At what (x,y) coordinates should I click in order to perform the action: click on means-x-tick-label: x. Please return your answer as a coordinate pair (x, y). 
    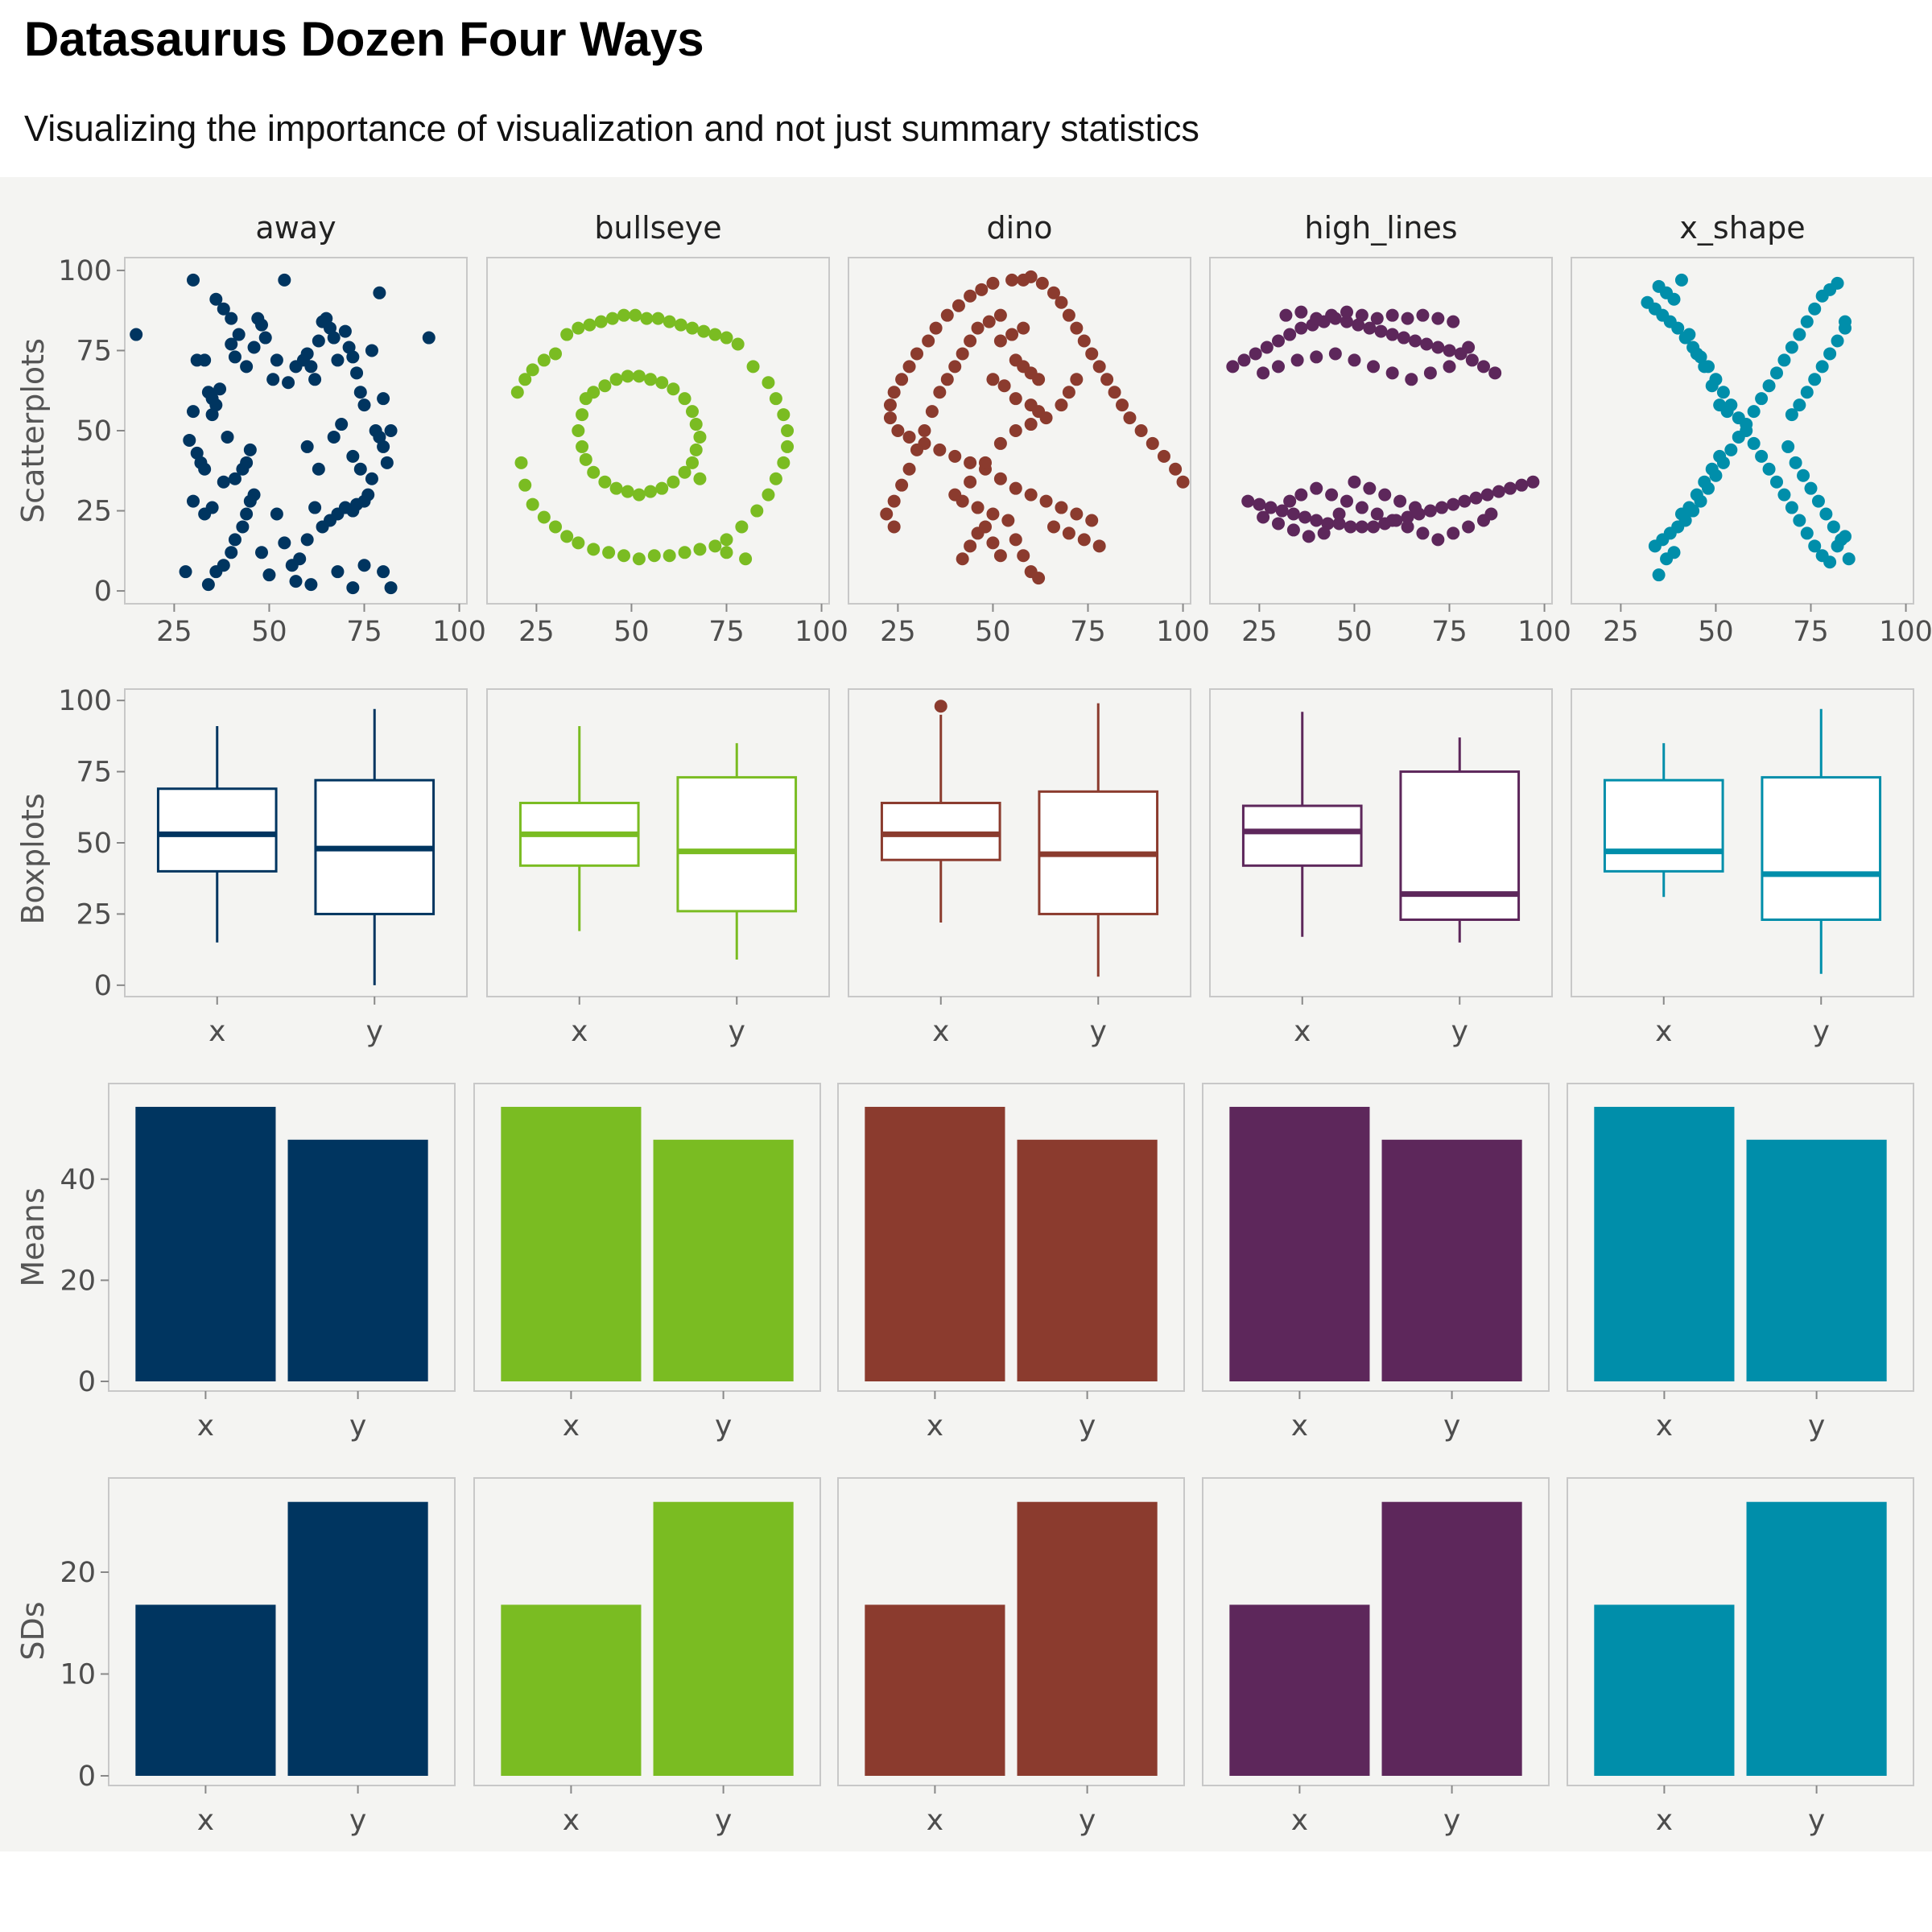
    Looking at the image, I should click on (205, 1426).